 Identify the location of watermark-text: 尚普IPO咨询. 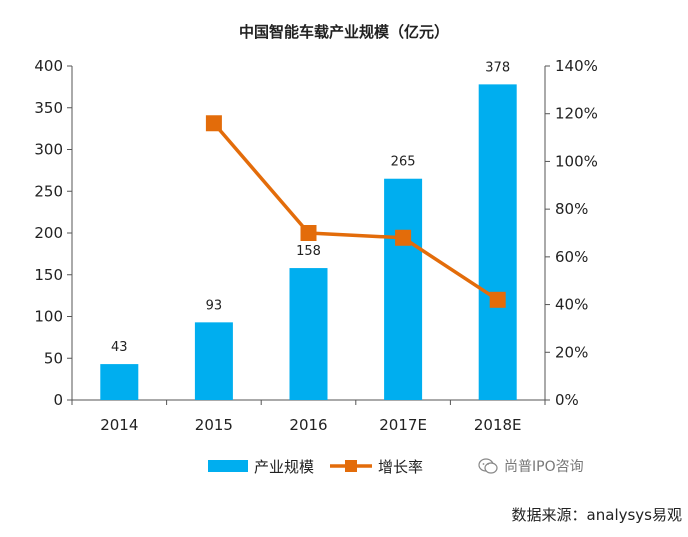
(544, 467).